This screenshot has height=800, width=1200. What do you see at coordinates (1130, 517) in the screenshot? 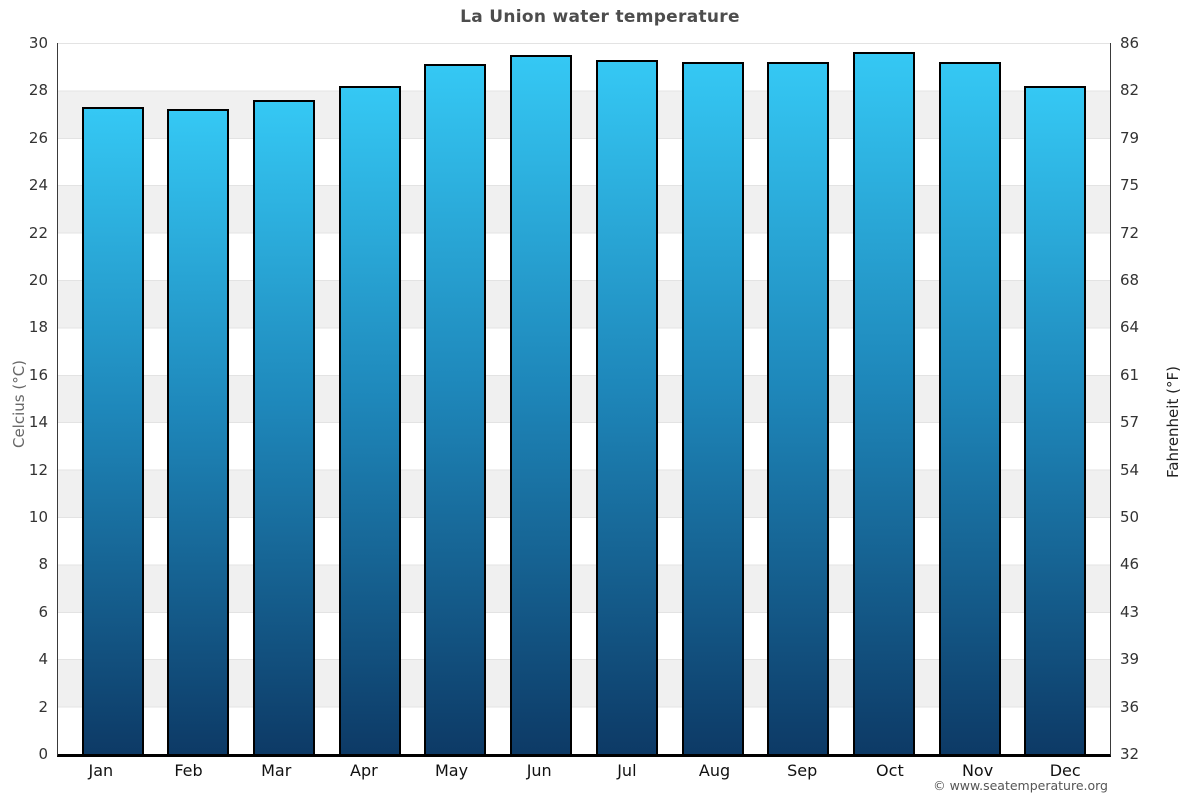
I see `y-tick-right-50: 50` at bounding box center [1130, 517].